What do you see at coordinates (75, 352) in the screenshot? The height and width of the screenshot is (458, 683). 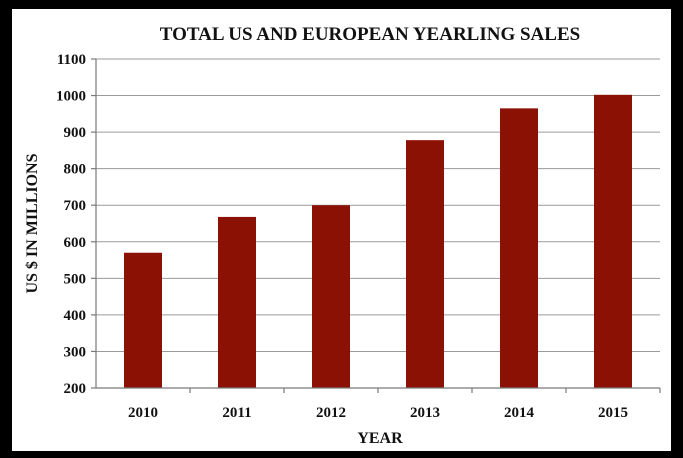 I see `y-tick-label: 300` at bounding box center [75, 352].